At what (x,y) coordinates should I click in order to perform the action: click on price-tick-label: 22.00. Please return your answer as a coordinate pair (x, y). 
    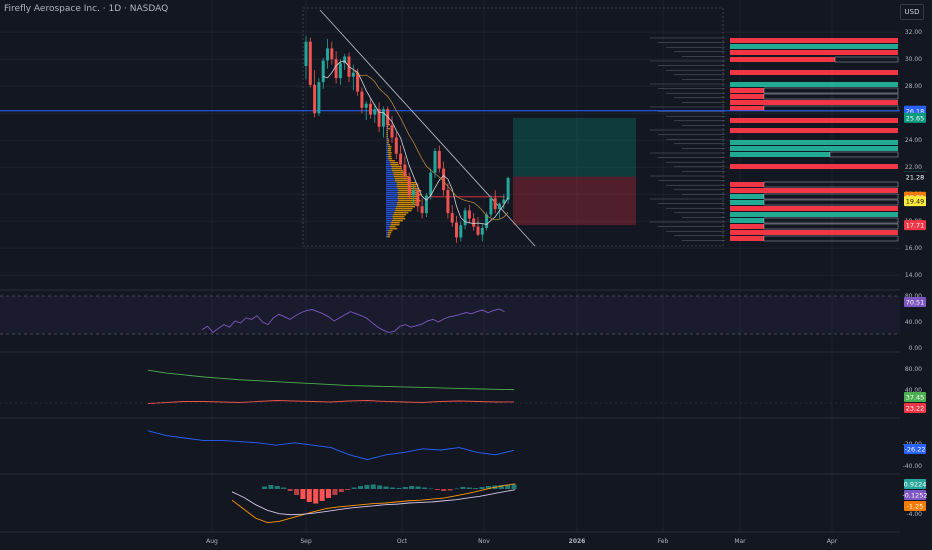
    Looking at the image, I should click on (913, 167).